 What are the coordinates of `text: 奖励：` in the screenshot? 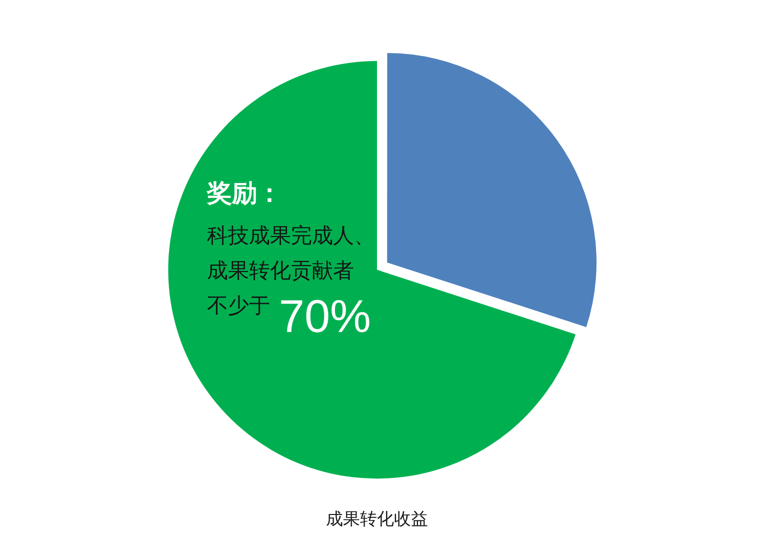 It's located at (244, 194).